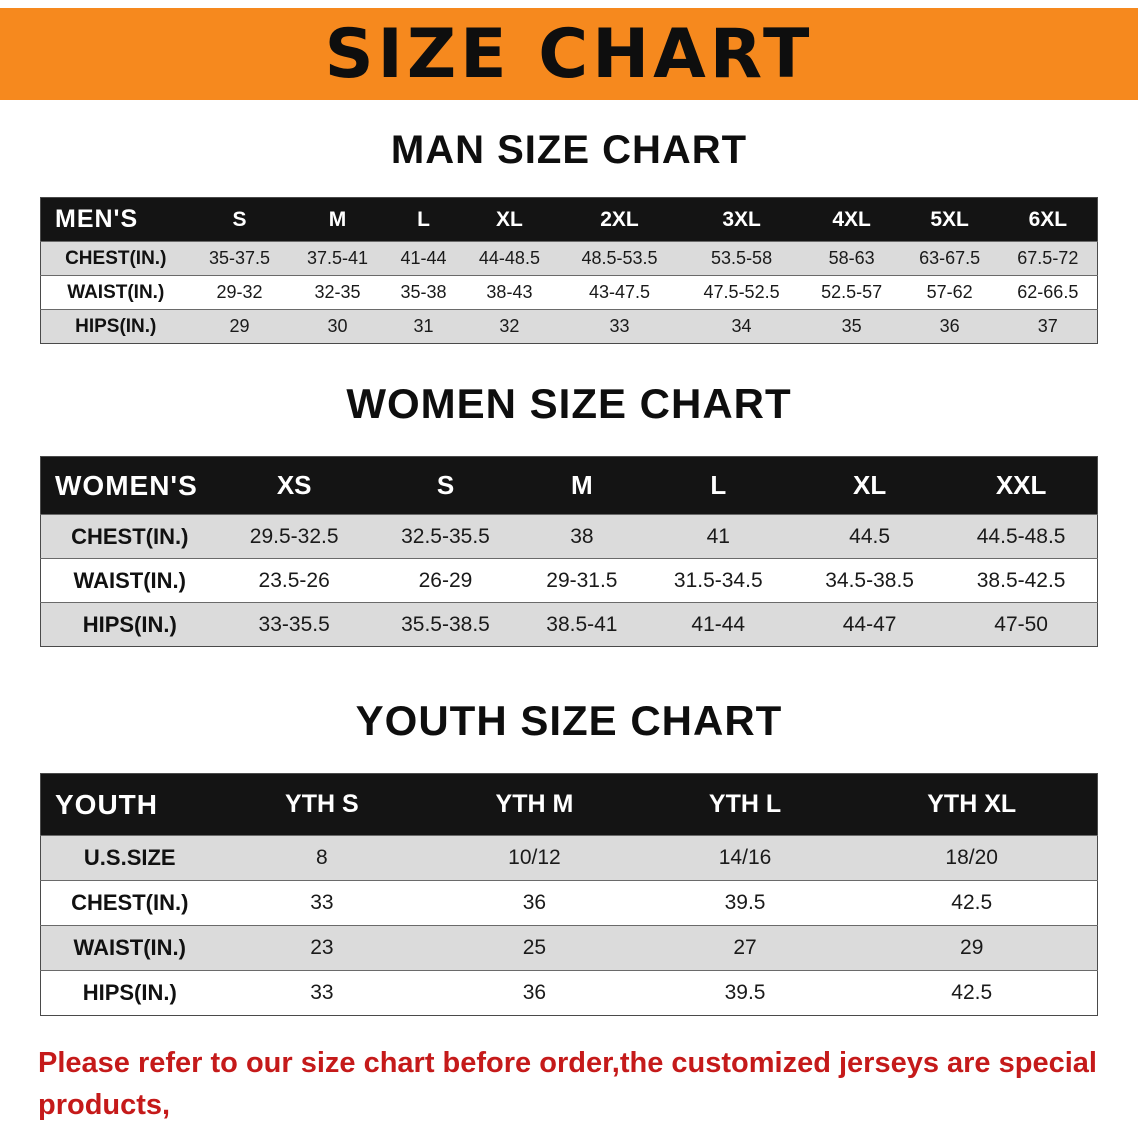 The width and height of the screenshot is (1138, 1132). Describe the element at coordinates (582, 624) in the screenshot. I see `size-value-cell: 38.5-41` at that location.